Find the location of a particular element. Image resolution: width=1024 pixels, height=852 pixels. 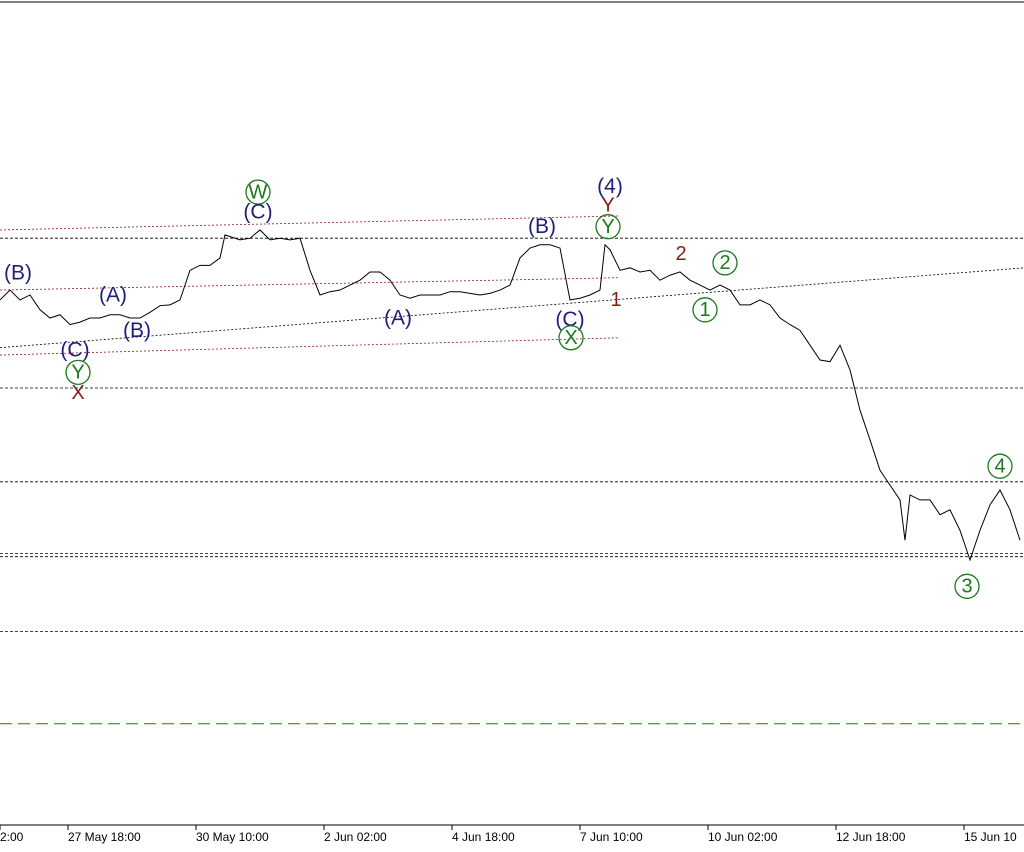

x-tick-label: 10 Jun 02:00 is located at coordinates (743, 837).